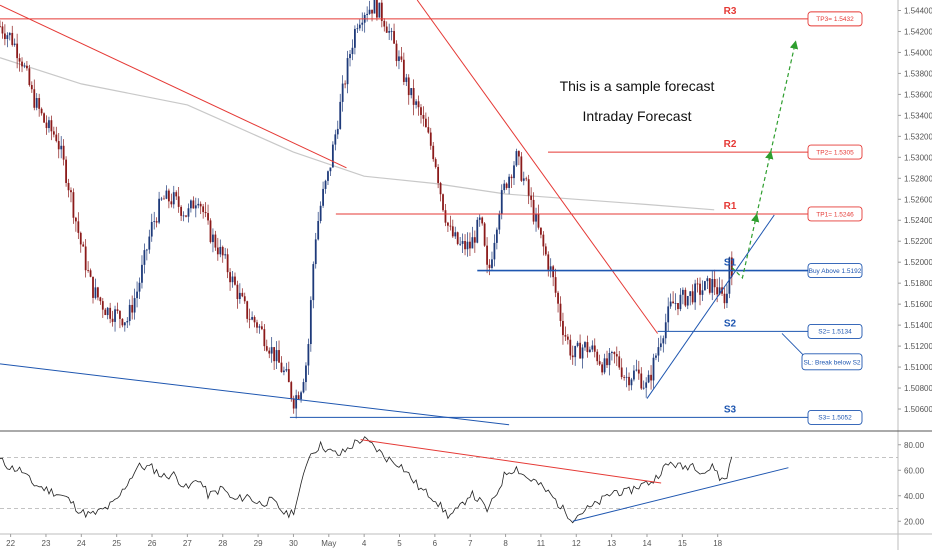  Describe the element at coordinates (914, 521) in the screenshot. I see `rsi-tick-label: 20.00` at that location.